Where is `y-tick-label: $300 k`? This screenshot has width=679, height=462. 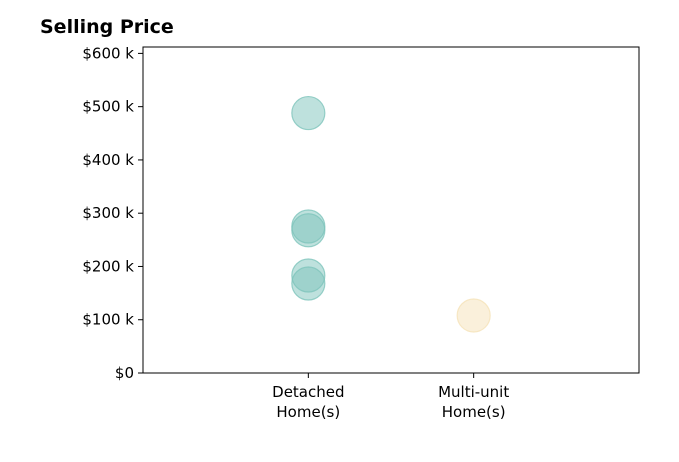 y-tick-label: $300 k is located at coordinates (108, 213).